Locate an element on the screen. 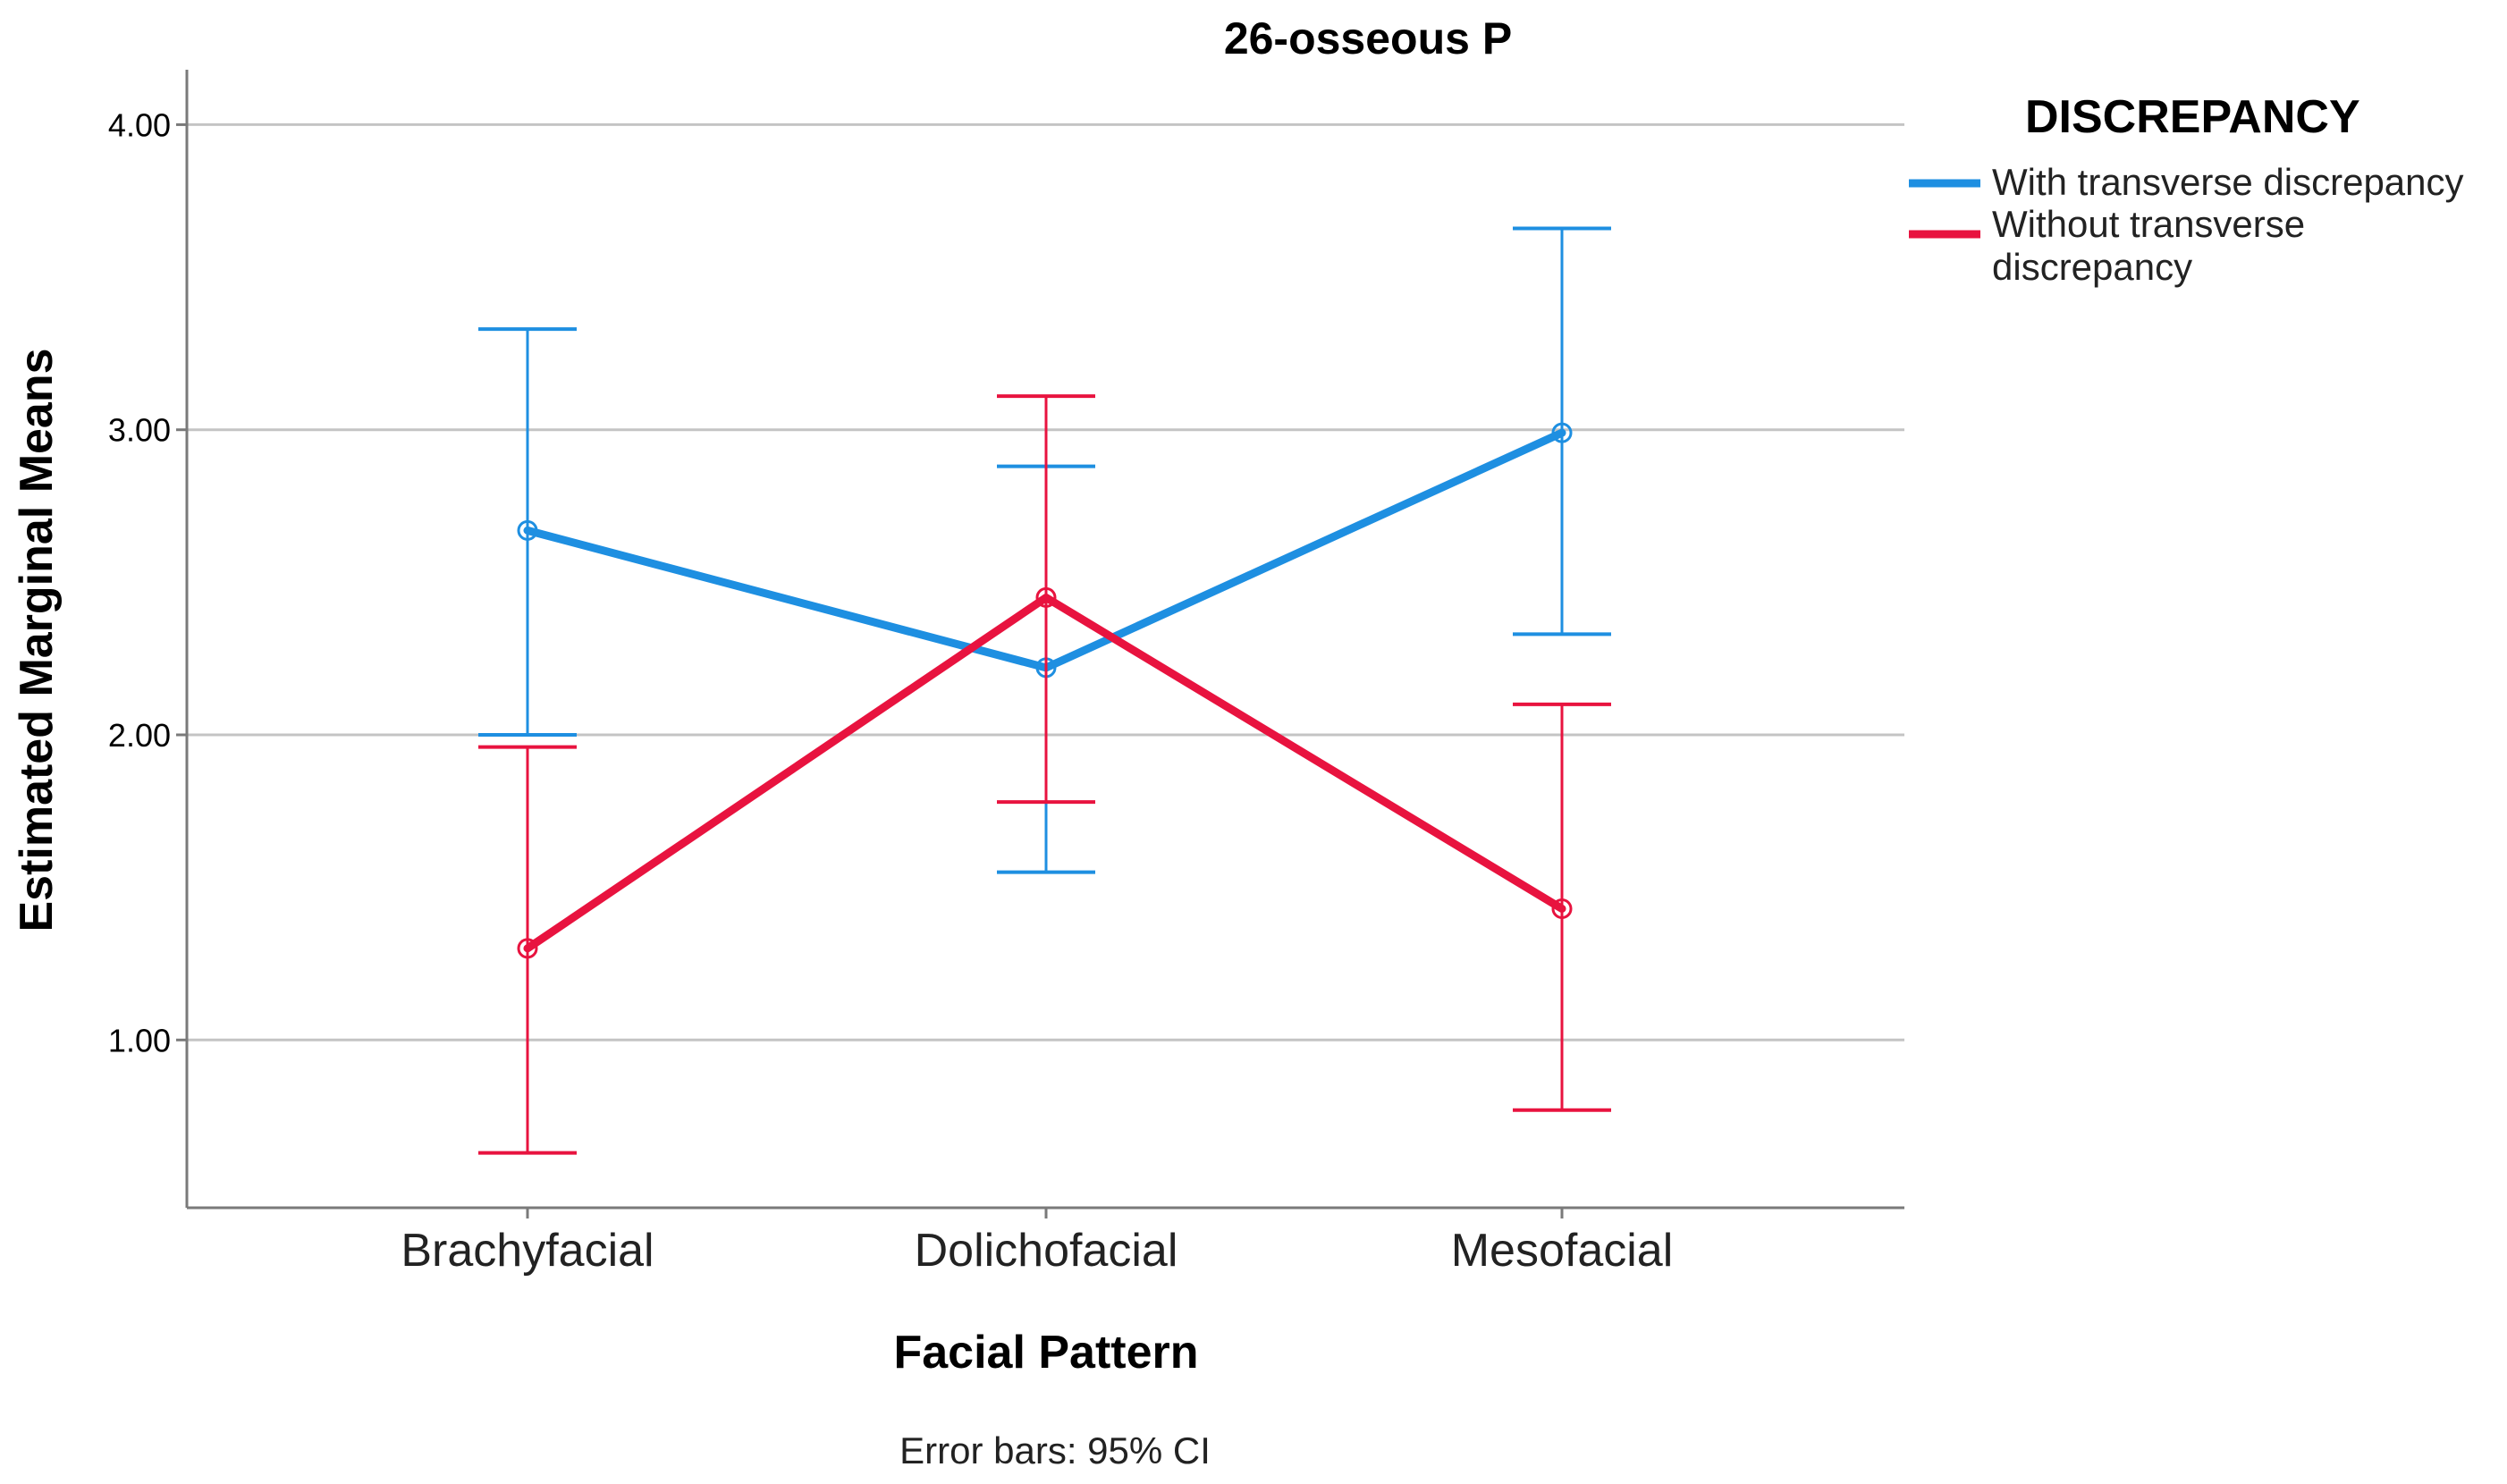 The height and width of the screenshot is (1484, 2507). x-categories: Brachyfacial Dolichofacial Mesofacial is located at coordinates (1037, 1242).